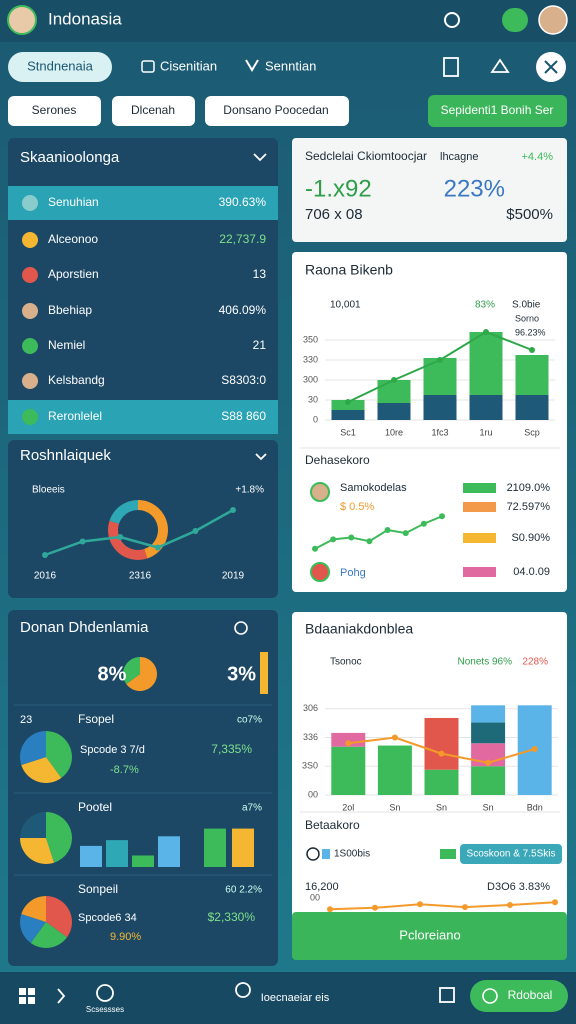 Image resolution: width=576 pixels, height=1024 pixels. Describe the element at coordinates (60, 67) in the screenshot. I see `tab-active` at that location.